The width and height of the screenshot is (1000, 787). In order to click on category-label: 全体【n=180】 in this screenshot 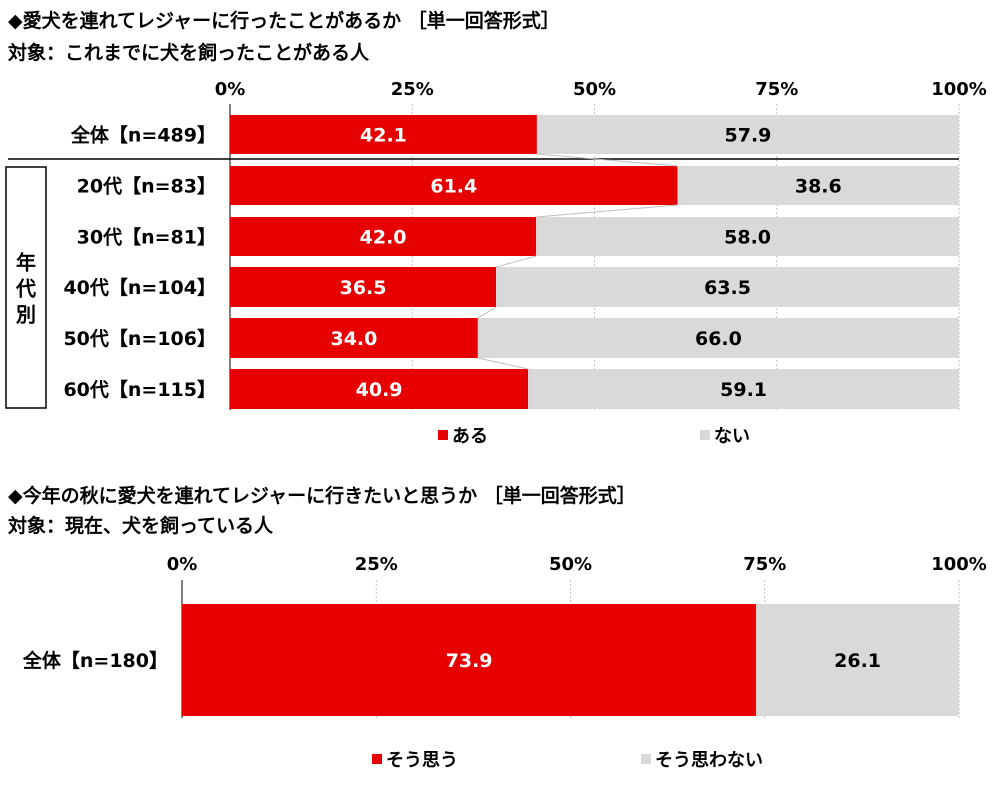, I will do `click(95, 660)`.